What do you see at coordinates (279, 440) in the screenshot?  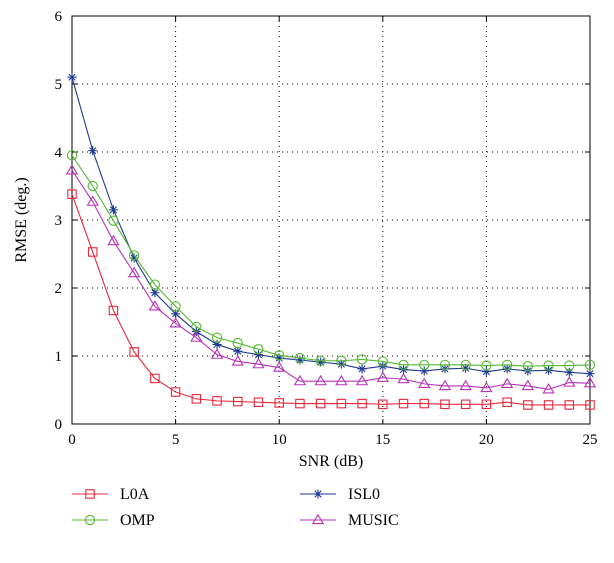 I see `x-tick-label: 10` at bounding box center [279, 440].